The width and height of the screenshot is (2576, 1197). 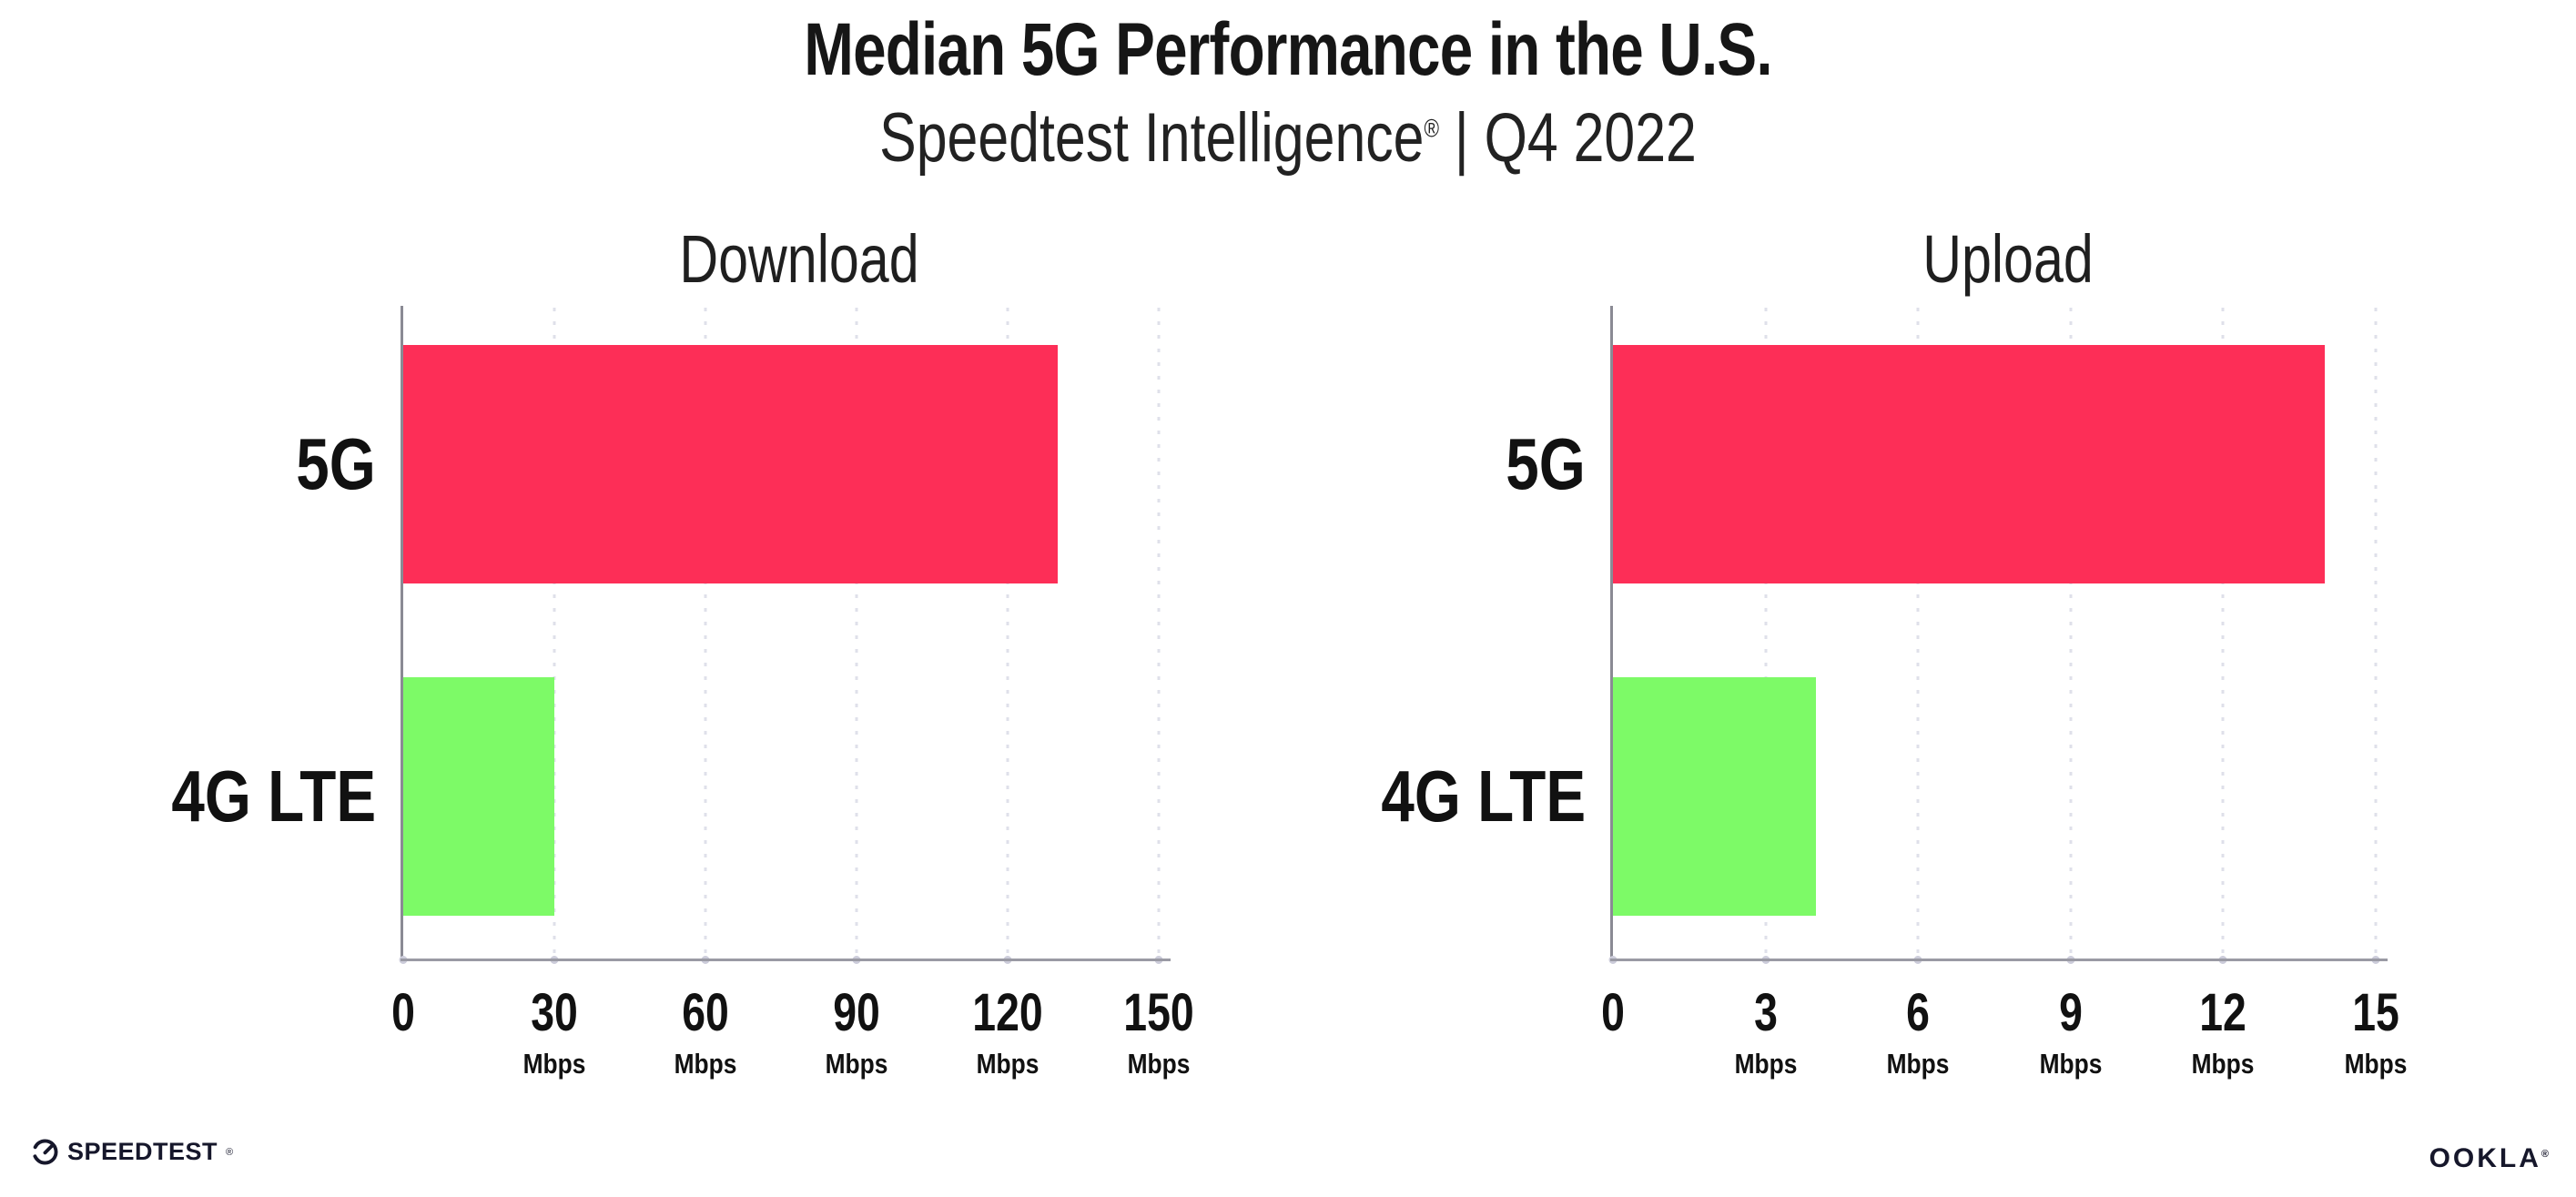 What do you see at coordinates (1715, 796) in the screenshot?
I see `bar-4g-lte-upload` at bounding box center [1715, 796].